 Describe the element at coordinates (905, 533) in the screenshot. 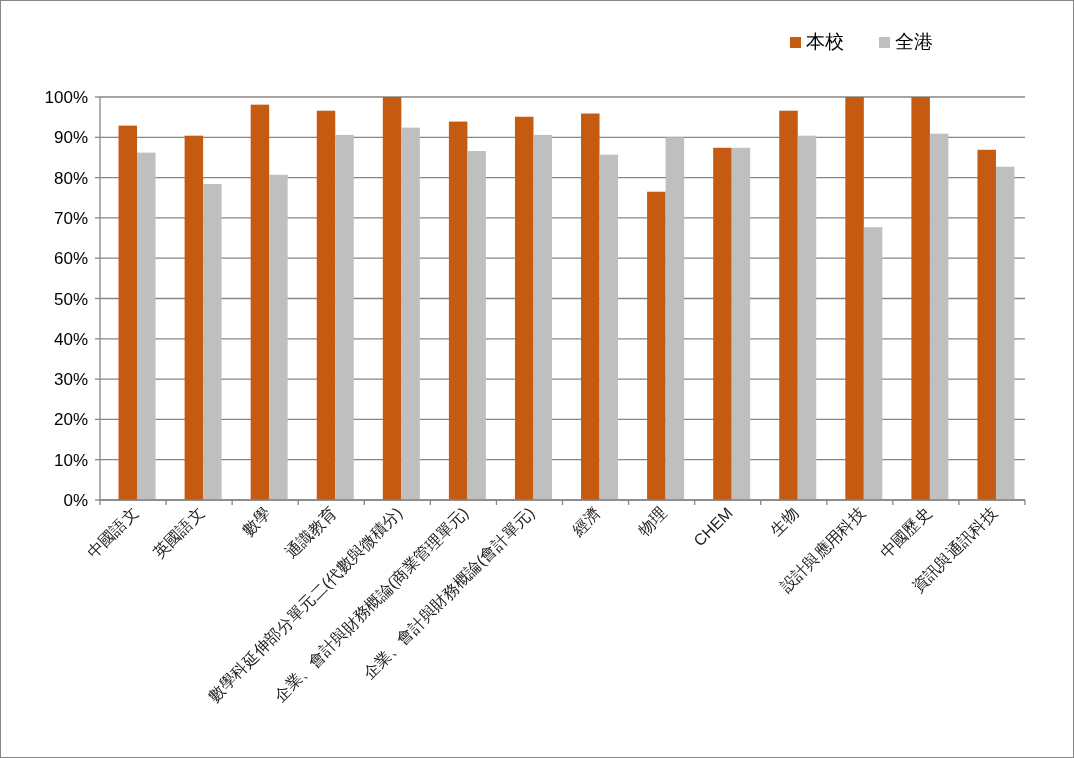

I see `x-tick-label: 中國歷史` at that location.